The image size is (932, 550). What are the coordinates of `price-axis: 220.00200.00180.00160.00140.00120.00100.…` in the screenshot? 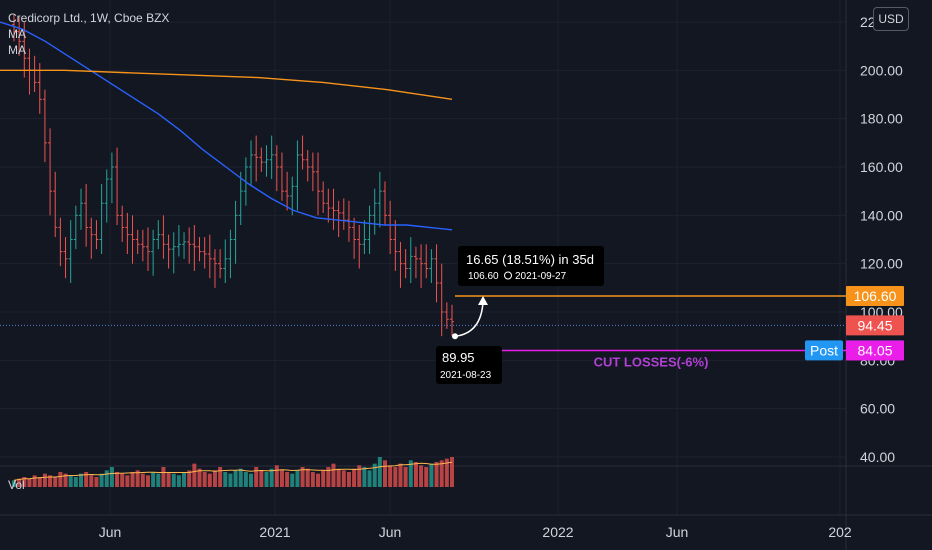 It's located at (854, 239).